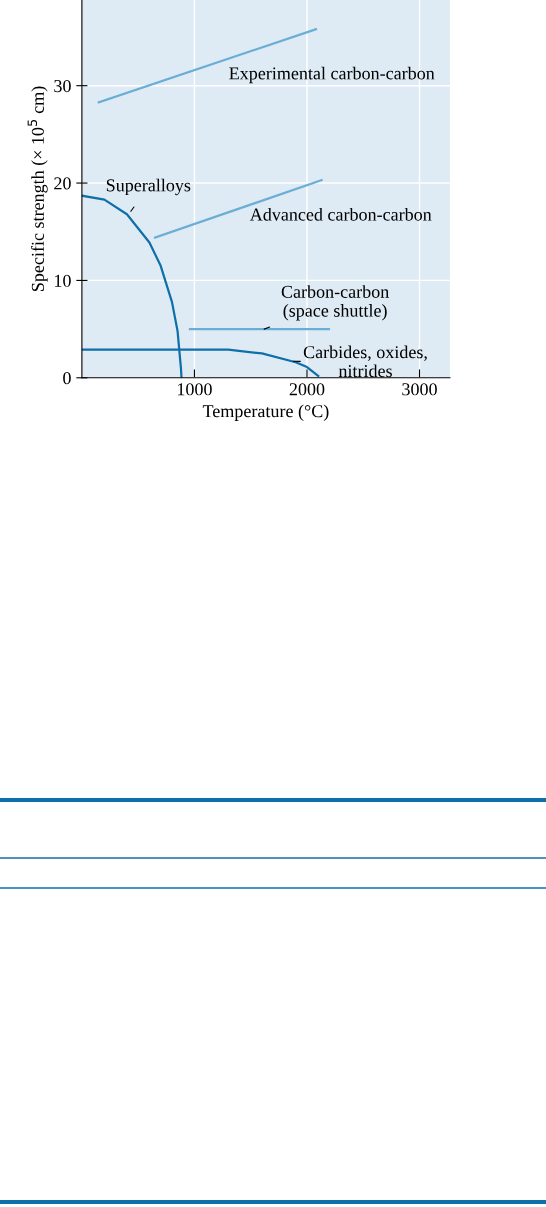 The image size is (546, 1207). Describe the element at coordinates (63, 280) in the screenshot. I see `y-tick-label: 10` at that location.